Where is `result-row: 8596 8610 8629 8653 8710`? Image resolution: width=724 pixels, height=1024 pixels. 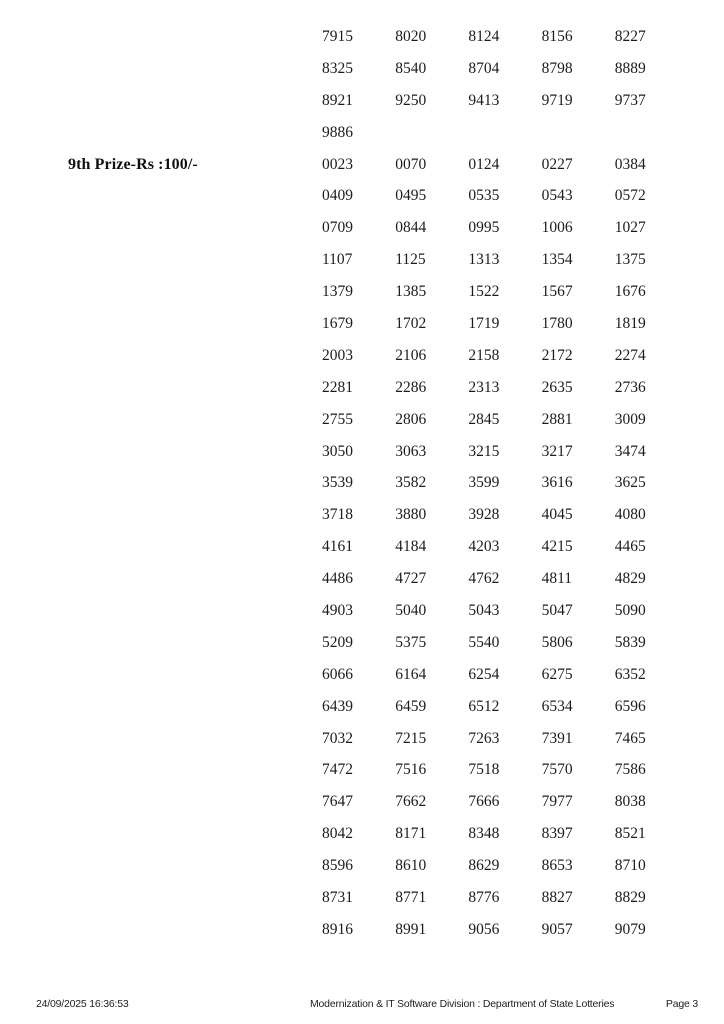
result-row: 8596 8610 8629 8653 8710 is located at coordinates (362, 866).